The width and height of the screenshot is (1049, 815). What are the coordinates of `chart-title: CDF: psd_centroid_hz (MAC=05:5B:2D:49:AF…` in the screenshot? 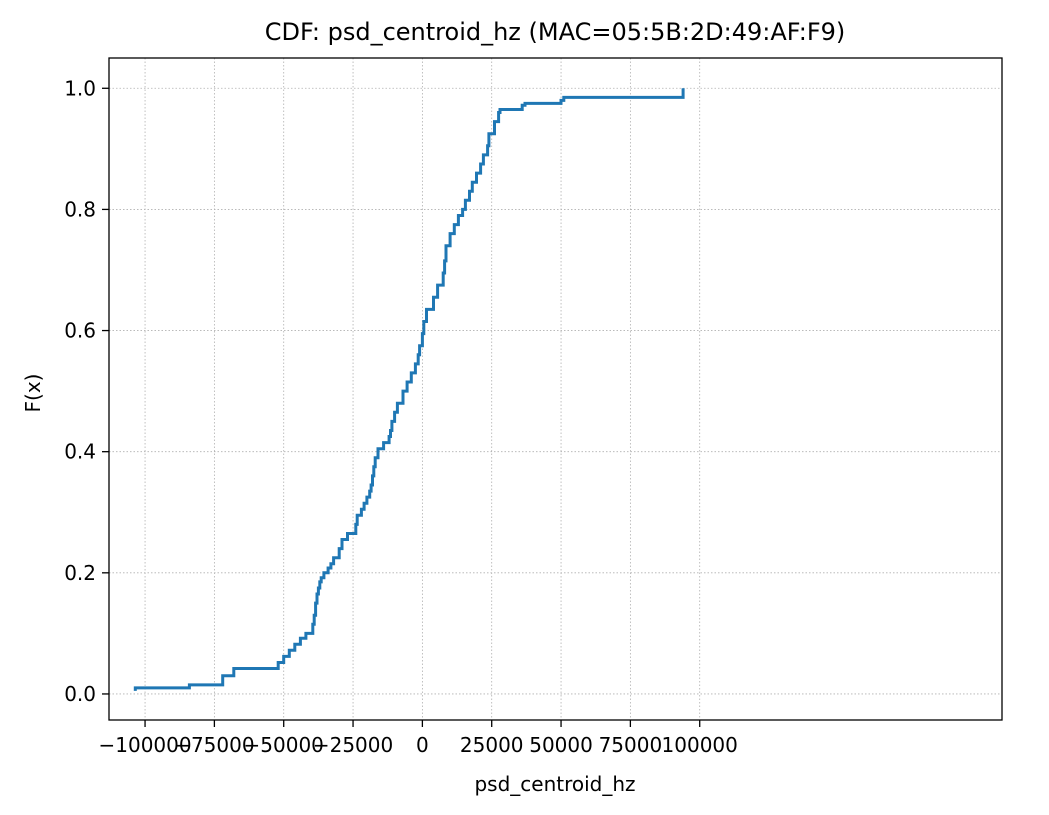 It's located at (555, 32).